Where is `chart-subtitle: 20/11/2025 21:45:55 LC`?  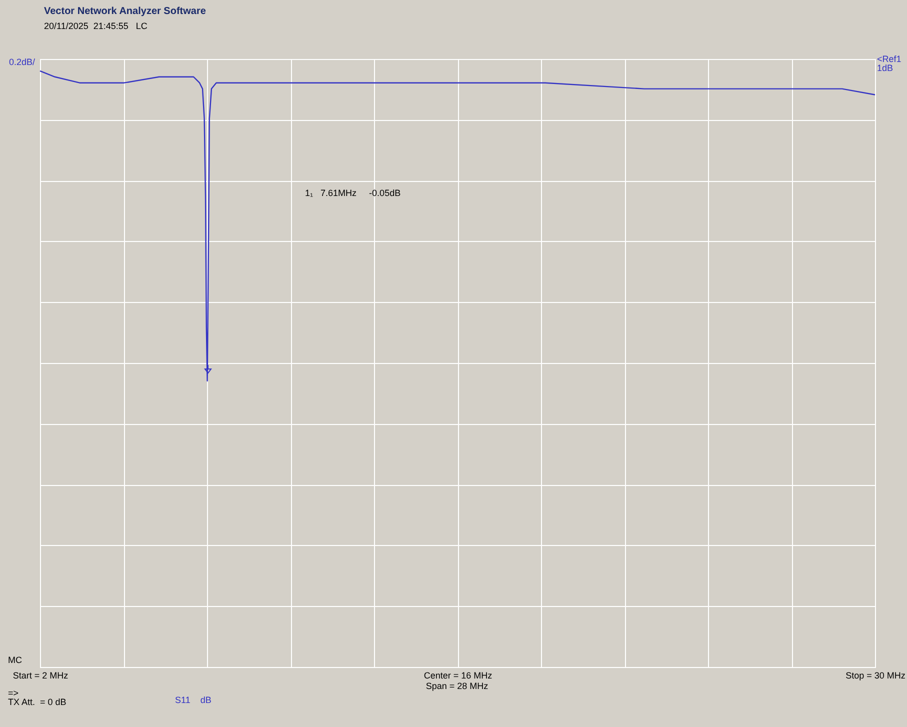 chart-subtitle: 20/11/2025 21:45:55 LC is located at coordinates (96, 26).